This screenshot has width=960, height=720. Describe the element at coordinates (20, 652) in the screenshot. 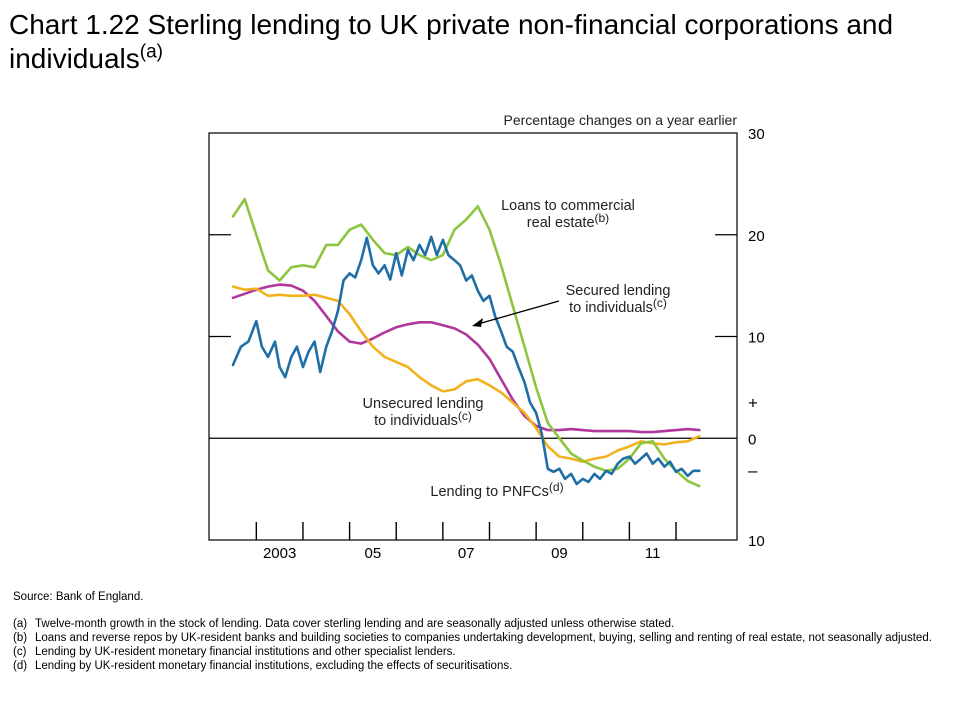

I see `footnote-label: (c)` at that location.